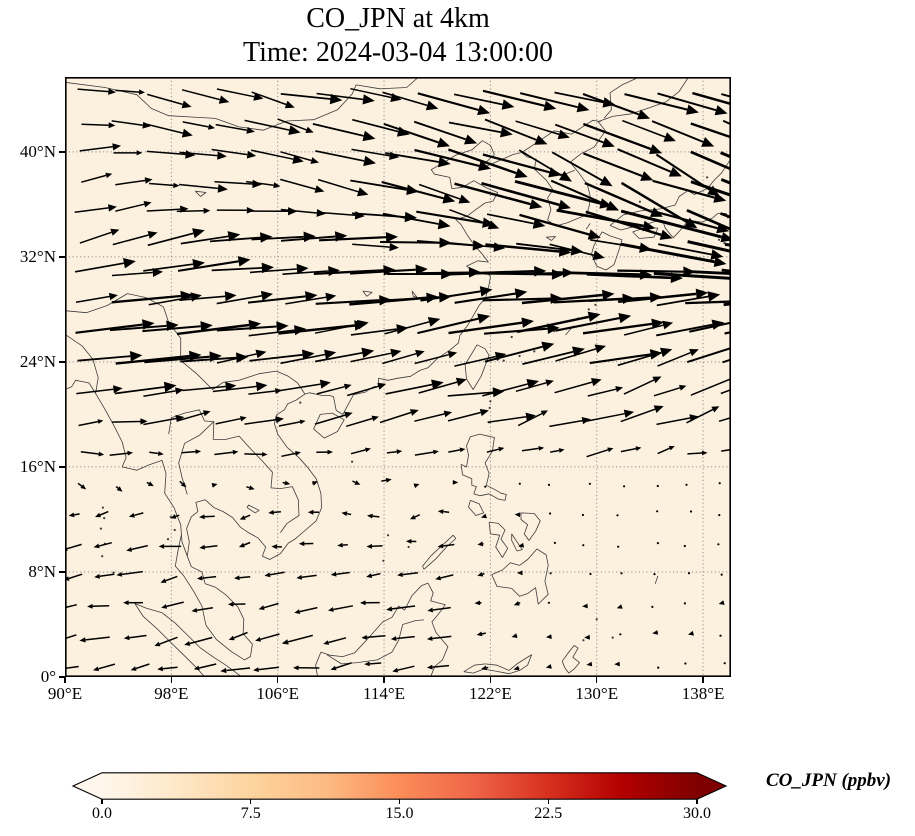 The image size is (915, 836). What do you see at coordinates (42, 571) in the screenshot?
I see `y-tick-label: 8°N` at bounding box center [42, 571].